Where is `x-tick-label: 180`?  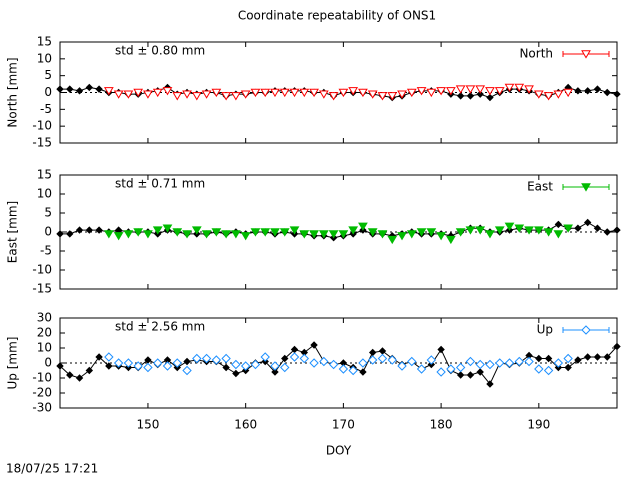
x-tick-label: 180 is located at coordinates (441, 425).